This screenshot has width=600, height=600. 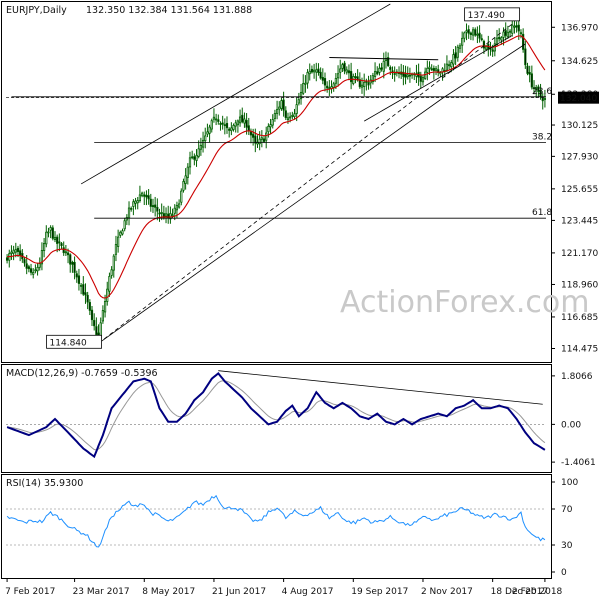 What do you see at coordinates (579, 350) in the screenshot?
I see `price-tick-label: 114.475` at bounding box center [579, 350].